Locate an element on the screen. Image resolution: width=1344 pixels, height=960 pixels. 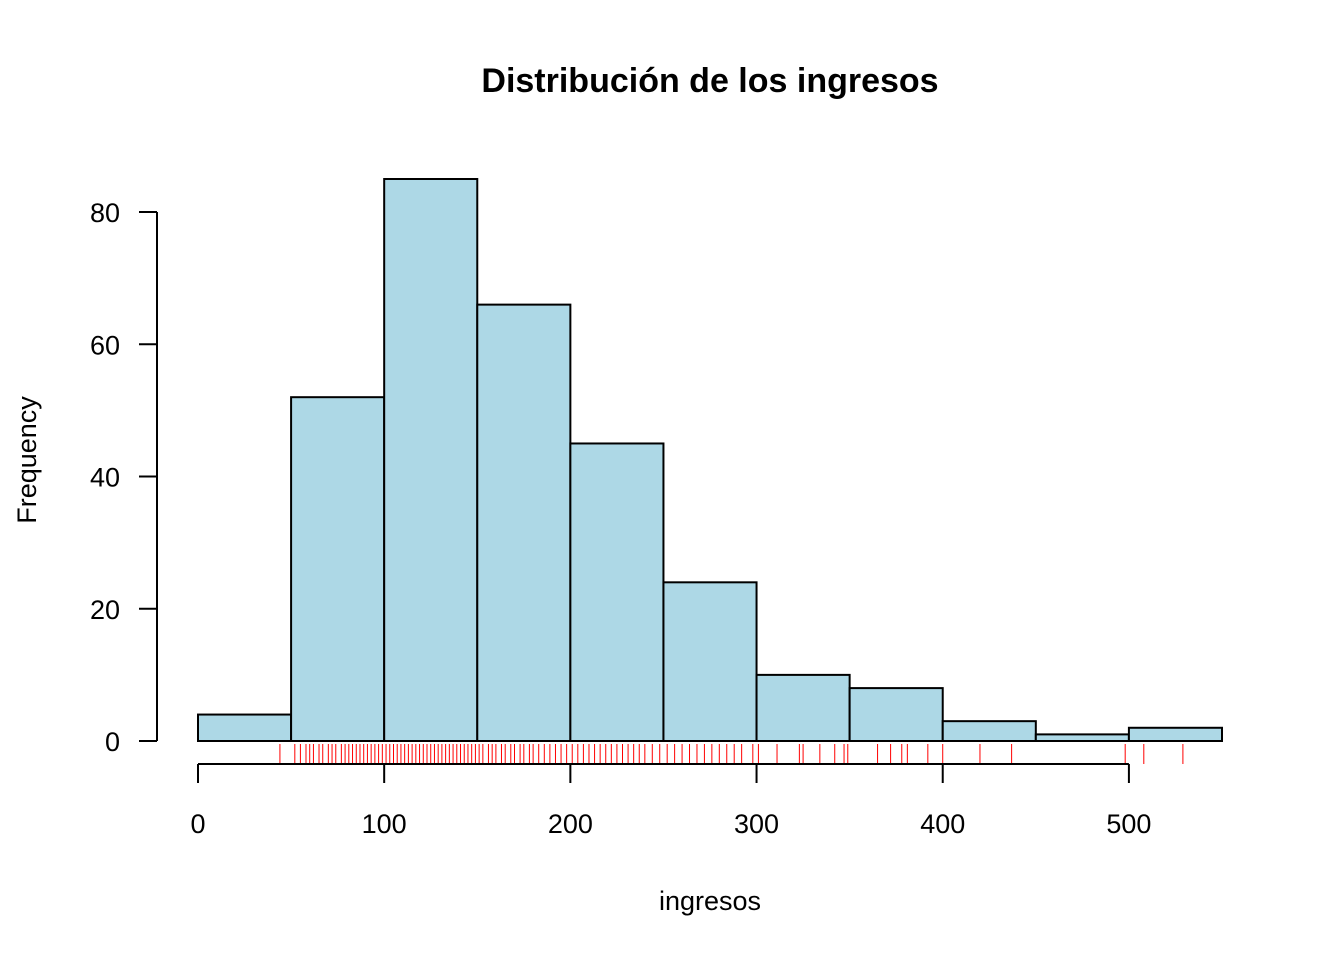
y-tick-label: 0 is located at coordinates (112, 742).